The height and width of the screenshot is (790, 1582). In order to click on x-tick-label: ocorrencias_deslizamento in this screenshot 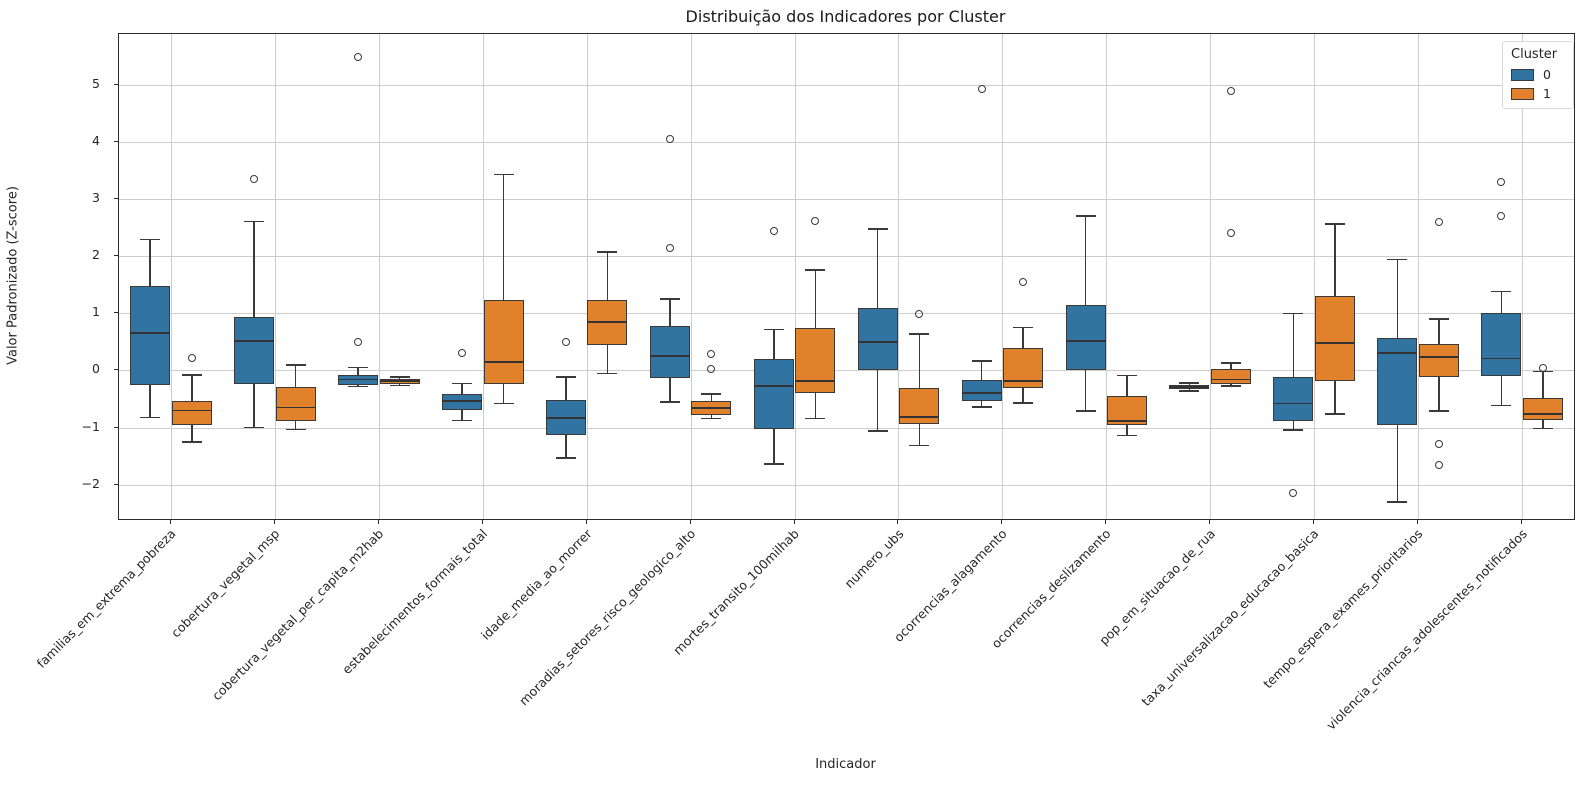, I will do `click(1051, 589)`.